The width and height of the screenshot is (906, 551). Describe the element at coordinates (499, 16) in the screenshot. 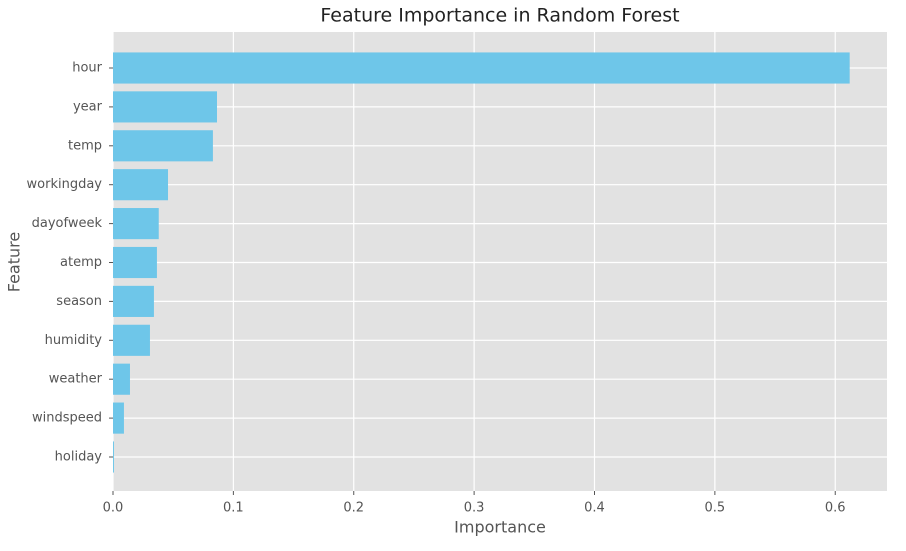

I see `chart-title: Feature Importance in Random Forest` at that location.